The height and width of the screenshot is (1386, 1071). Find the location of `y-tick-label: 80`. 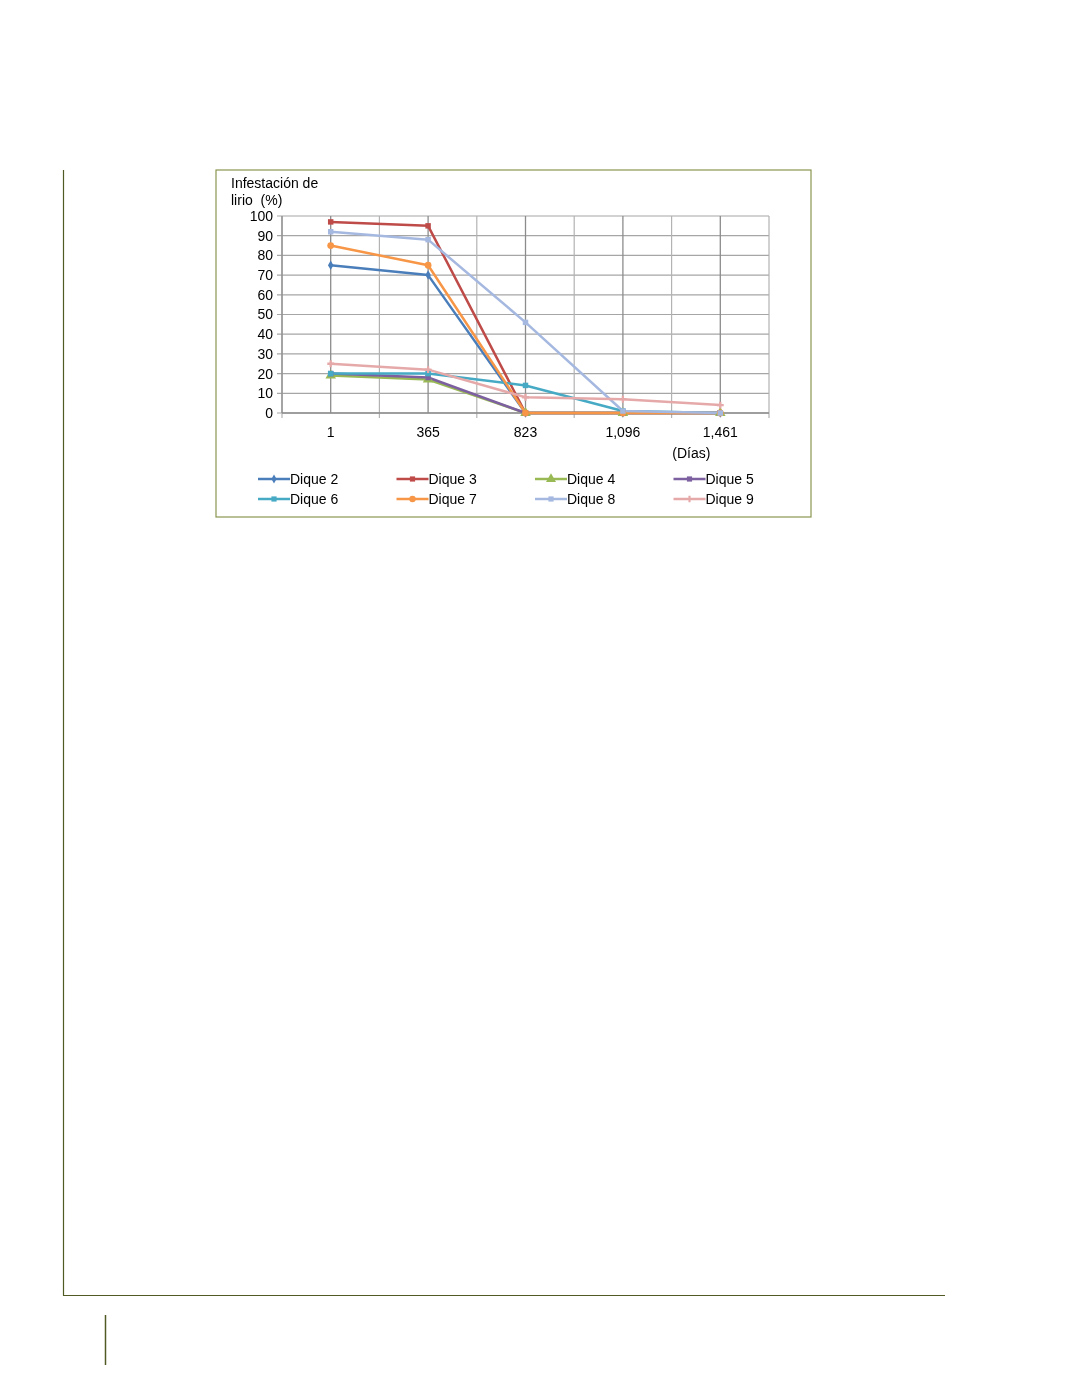

y-tick-label: 80 is located at coordinates (265, 255).